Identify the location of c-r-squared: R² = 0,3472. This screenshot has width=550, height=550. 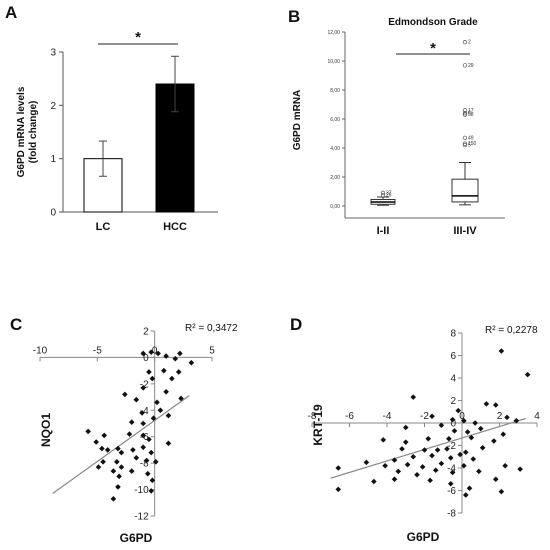
(211, 328).